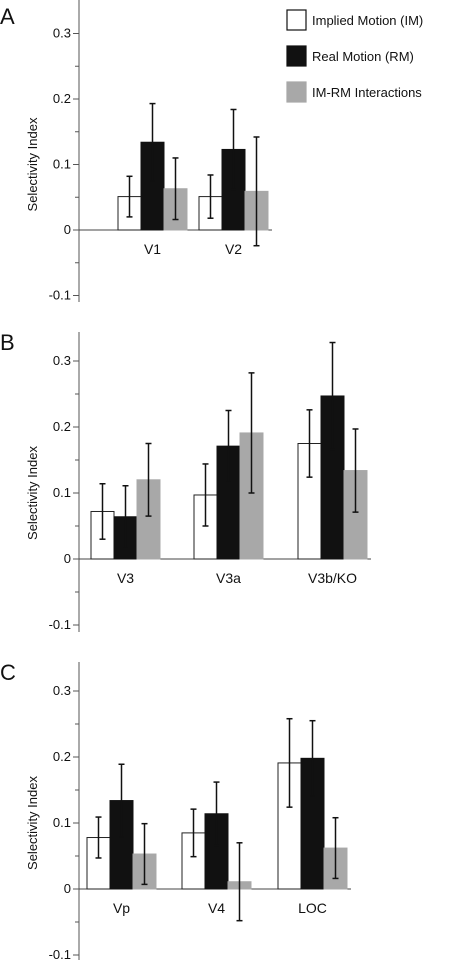 The height and width of the screenshot is (961, 450). What do you see at coordinates (228, 578) in the screenshot?
I see `category-label: V3a` at bounding box center [228, 578].